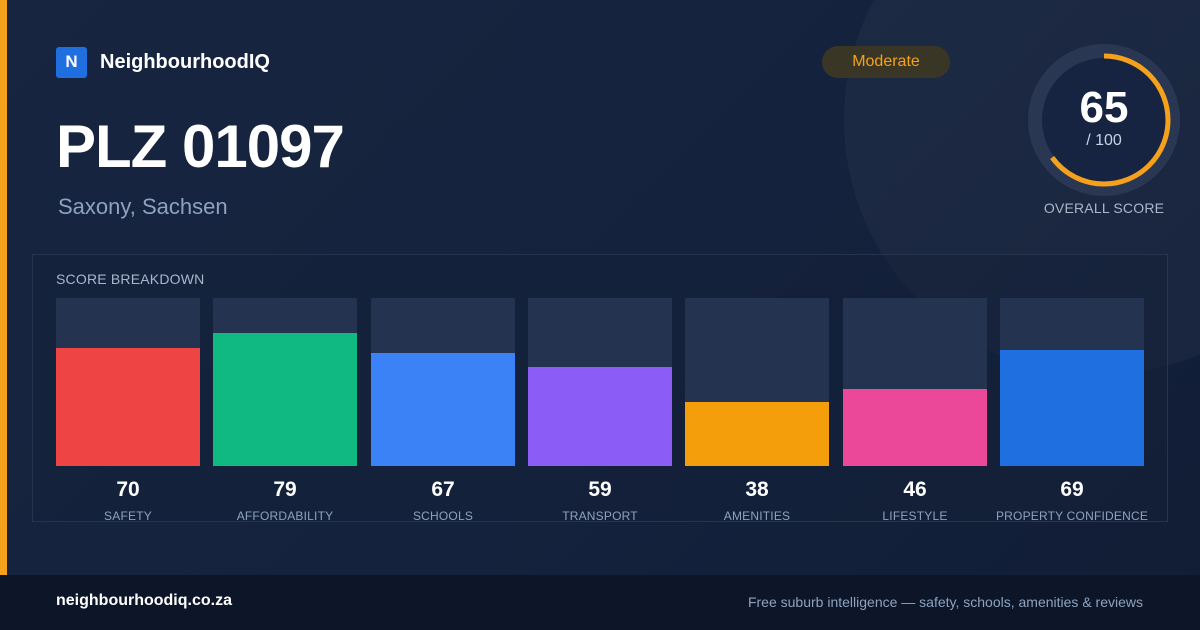  I want to click on score-bar-schools: 67 SCHOOLS, so click(443, 411).